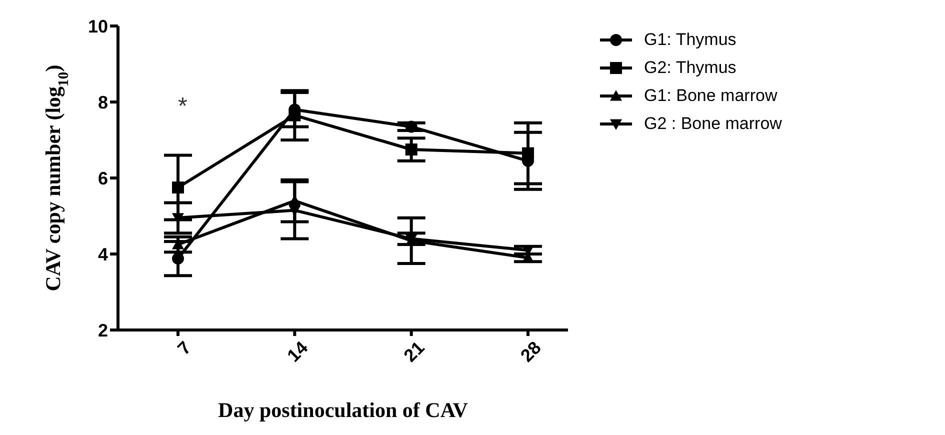 The width and height of the screenshot is (945, 435). Describe the element at coordinates (414, 352) in the screenshot. I see `x-tick-label: 21` at that location.